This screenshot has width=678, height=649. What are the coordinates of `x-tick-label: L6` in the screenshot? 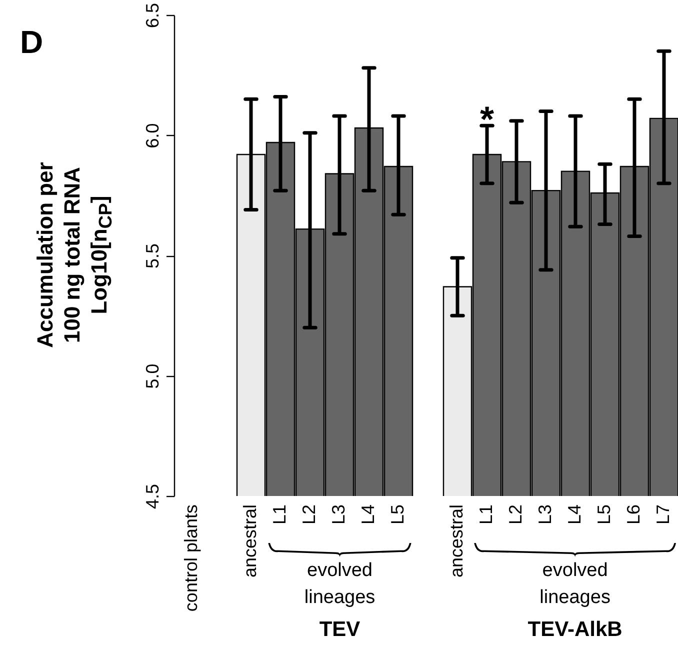 It's located at (633, 514).